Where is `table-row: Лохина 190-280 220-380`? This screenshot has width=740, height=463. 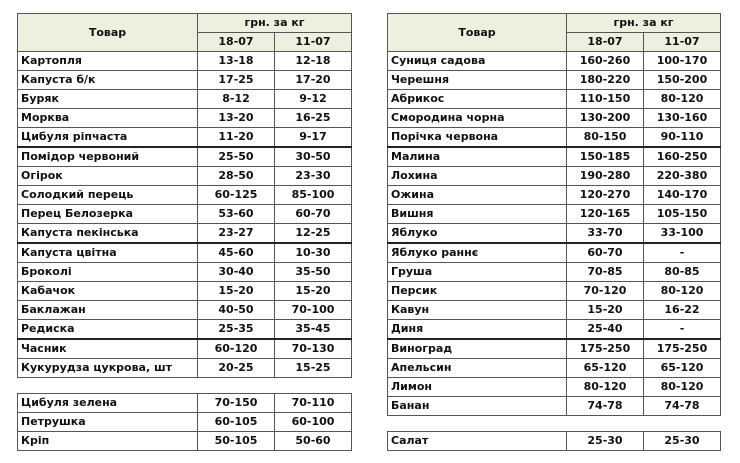 table-row: Лохина 190-280 220-380 is located at coordinates (554, 176).